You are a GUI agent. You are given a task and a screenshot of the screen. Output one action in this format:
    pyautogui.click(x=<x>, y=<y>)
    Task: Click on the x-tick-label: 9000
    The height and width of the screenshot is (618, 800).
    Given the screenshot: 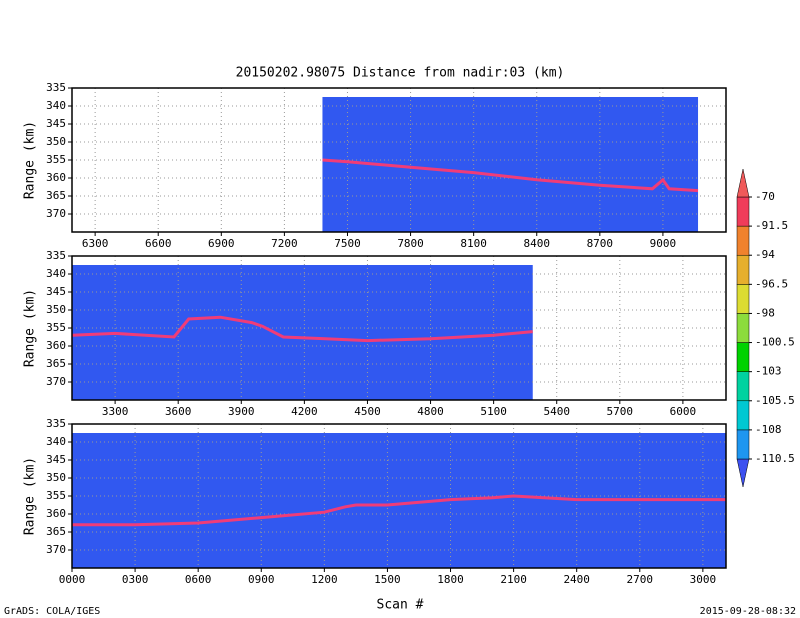 What is the action you would take?
    pyautogui.click(x=663, y=243)
    